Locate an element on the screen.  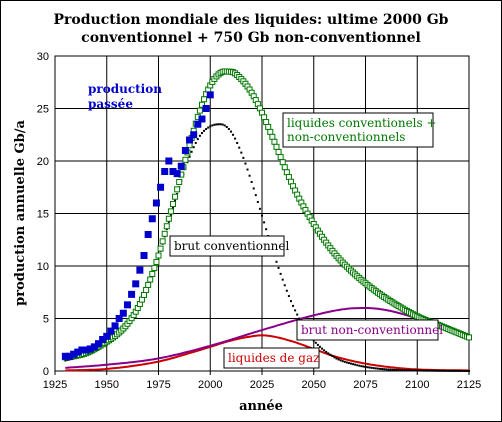
series-label-2: brut conventionnel is located at coordinates (229, 246).